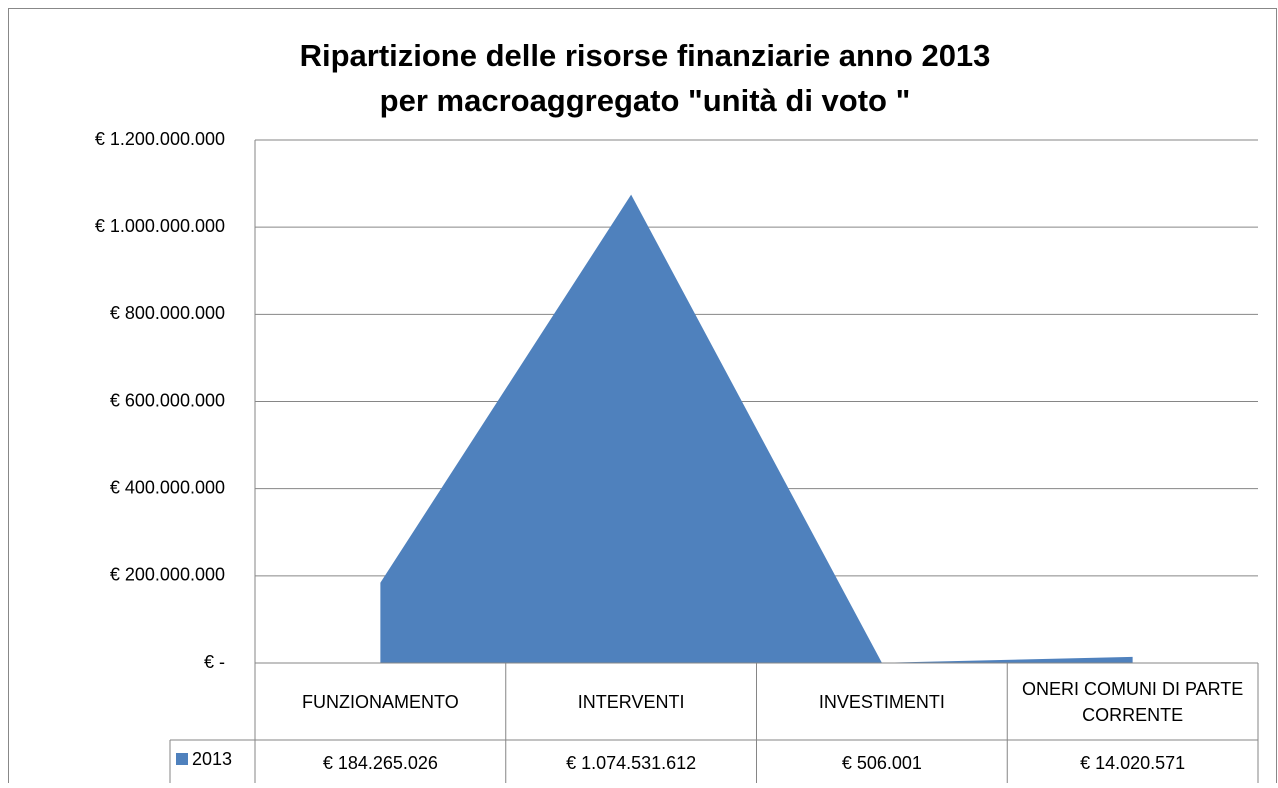 Image resolution: width=1278 pixels, height=788 pixels. I want to click on chart-title: per macroaggregato "unità di voto ", so click(645, 100).